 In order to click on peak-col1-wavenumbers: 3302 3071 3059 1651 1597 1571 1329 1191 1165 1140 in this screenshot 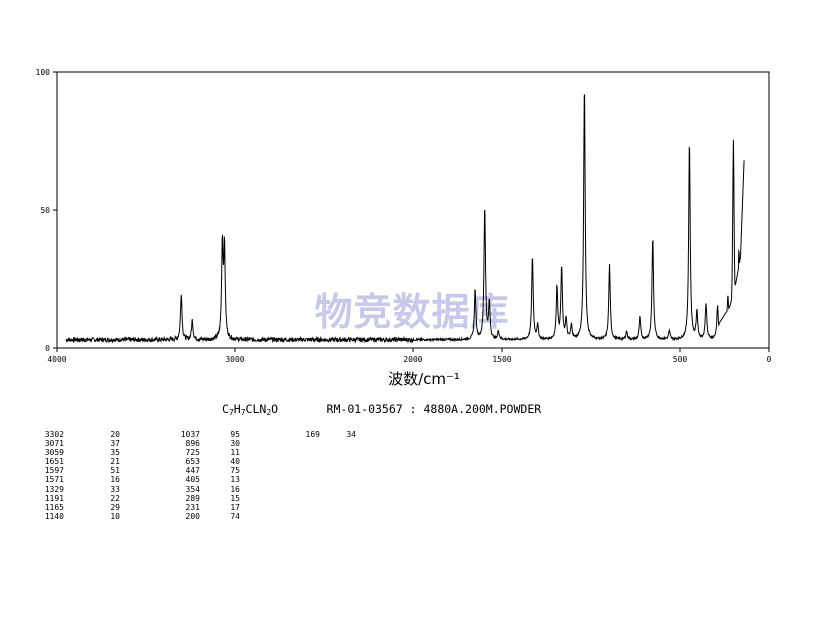, I will do `click(52, 475)`.